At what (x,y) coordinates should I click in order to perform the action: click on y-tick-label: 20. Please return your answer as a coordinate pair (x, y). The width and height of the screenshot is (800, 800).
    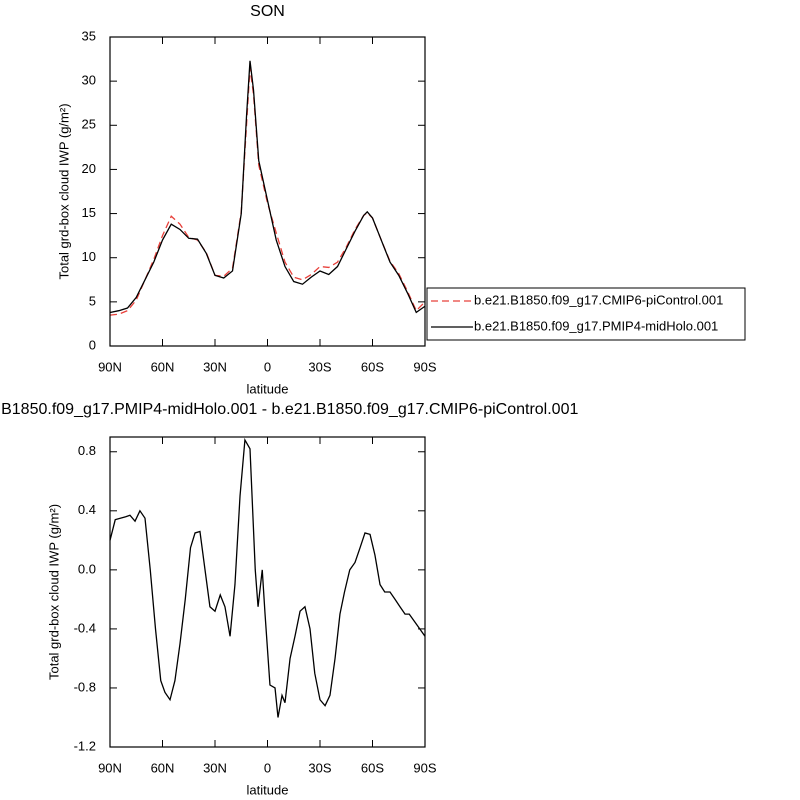
    Looking at the image, I should click on (89, 168).